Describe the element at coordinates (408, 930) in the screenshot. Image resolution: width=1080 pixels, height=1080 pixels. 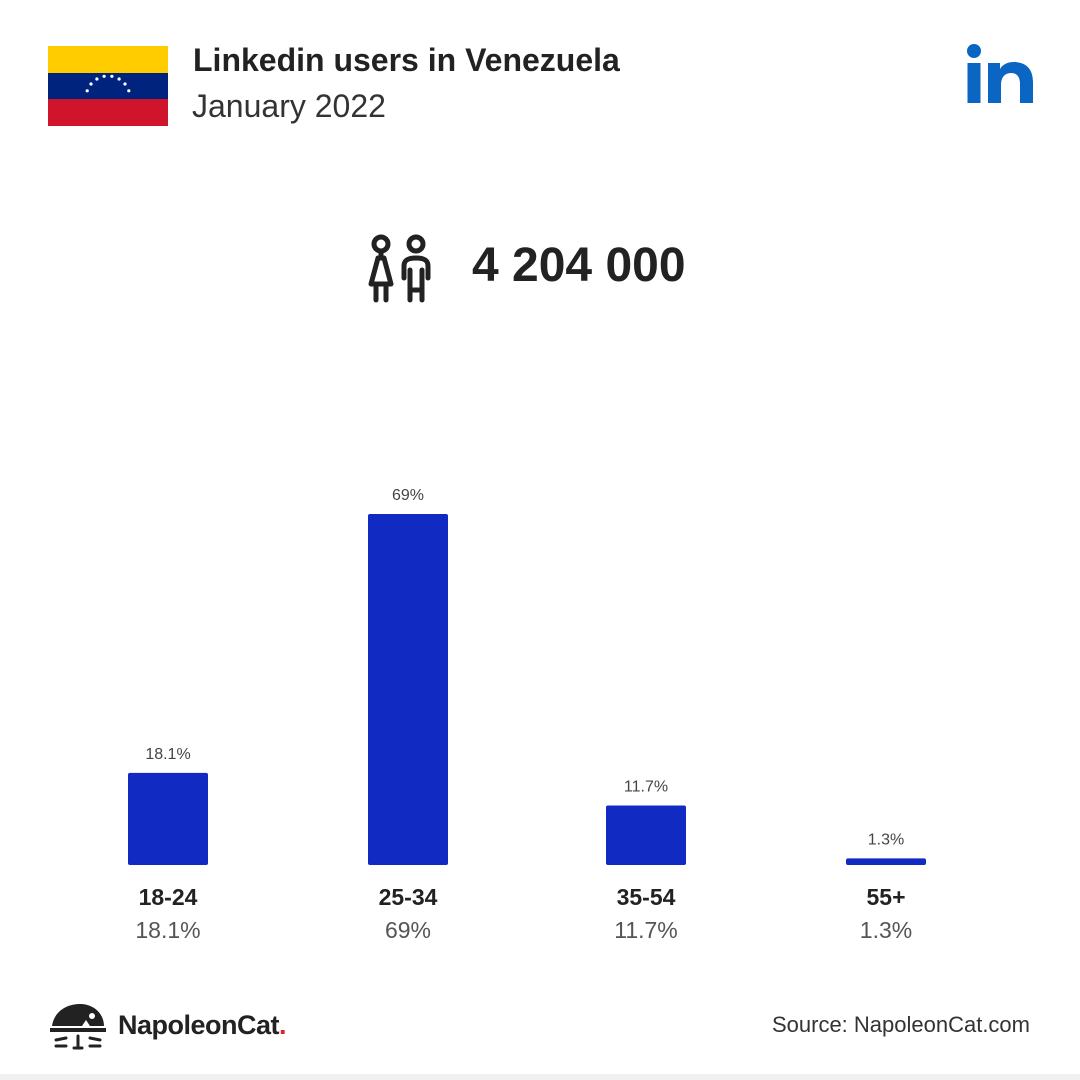
I see `category-percent-label: 69%` at that location.